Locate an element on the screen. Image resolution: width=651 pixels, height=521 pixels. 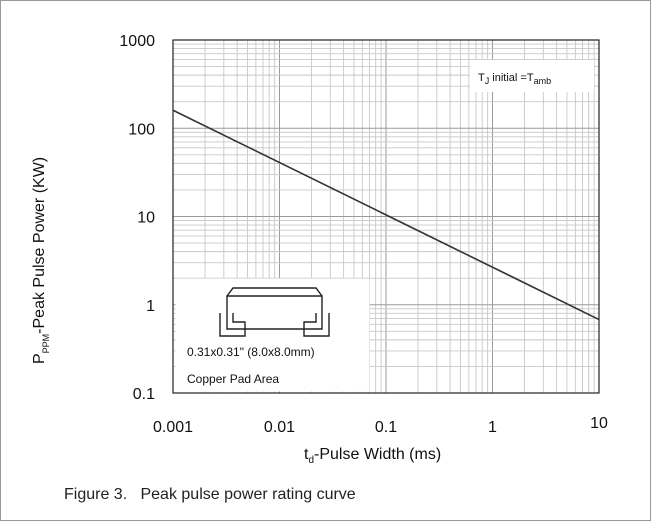
x-tick-label: 10 is located at coordinates (599, 423).